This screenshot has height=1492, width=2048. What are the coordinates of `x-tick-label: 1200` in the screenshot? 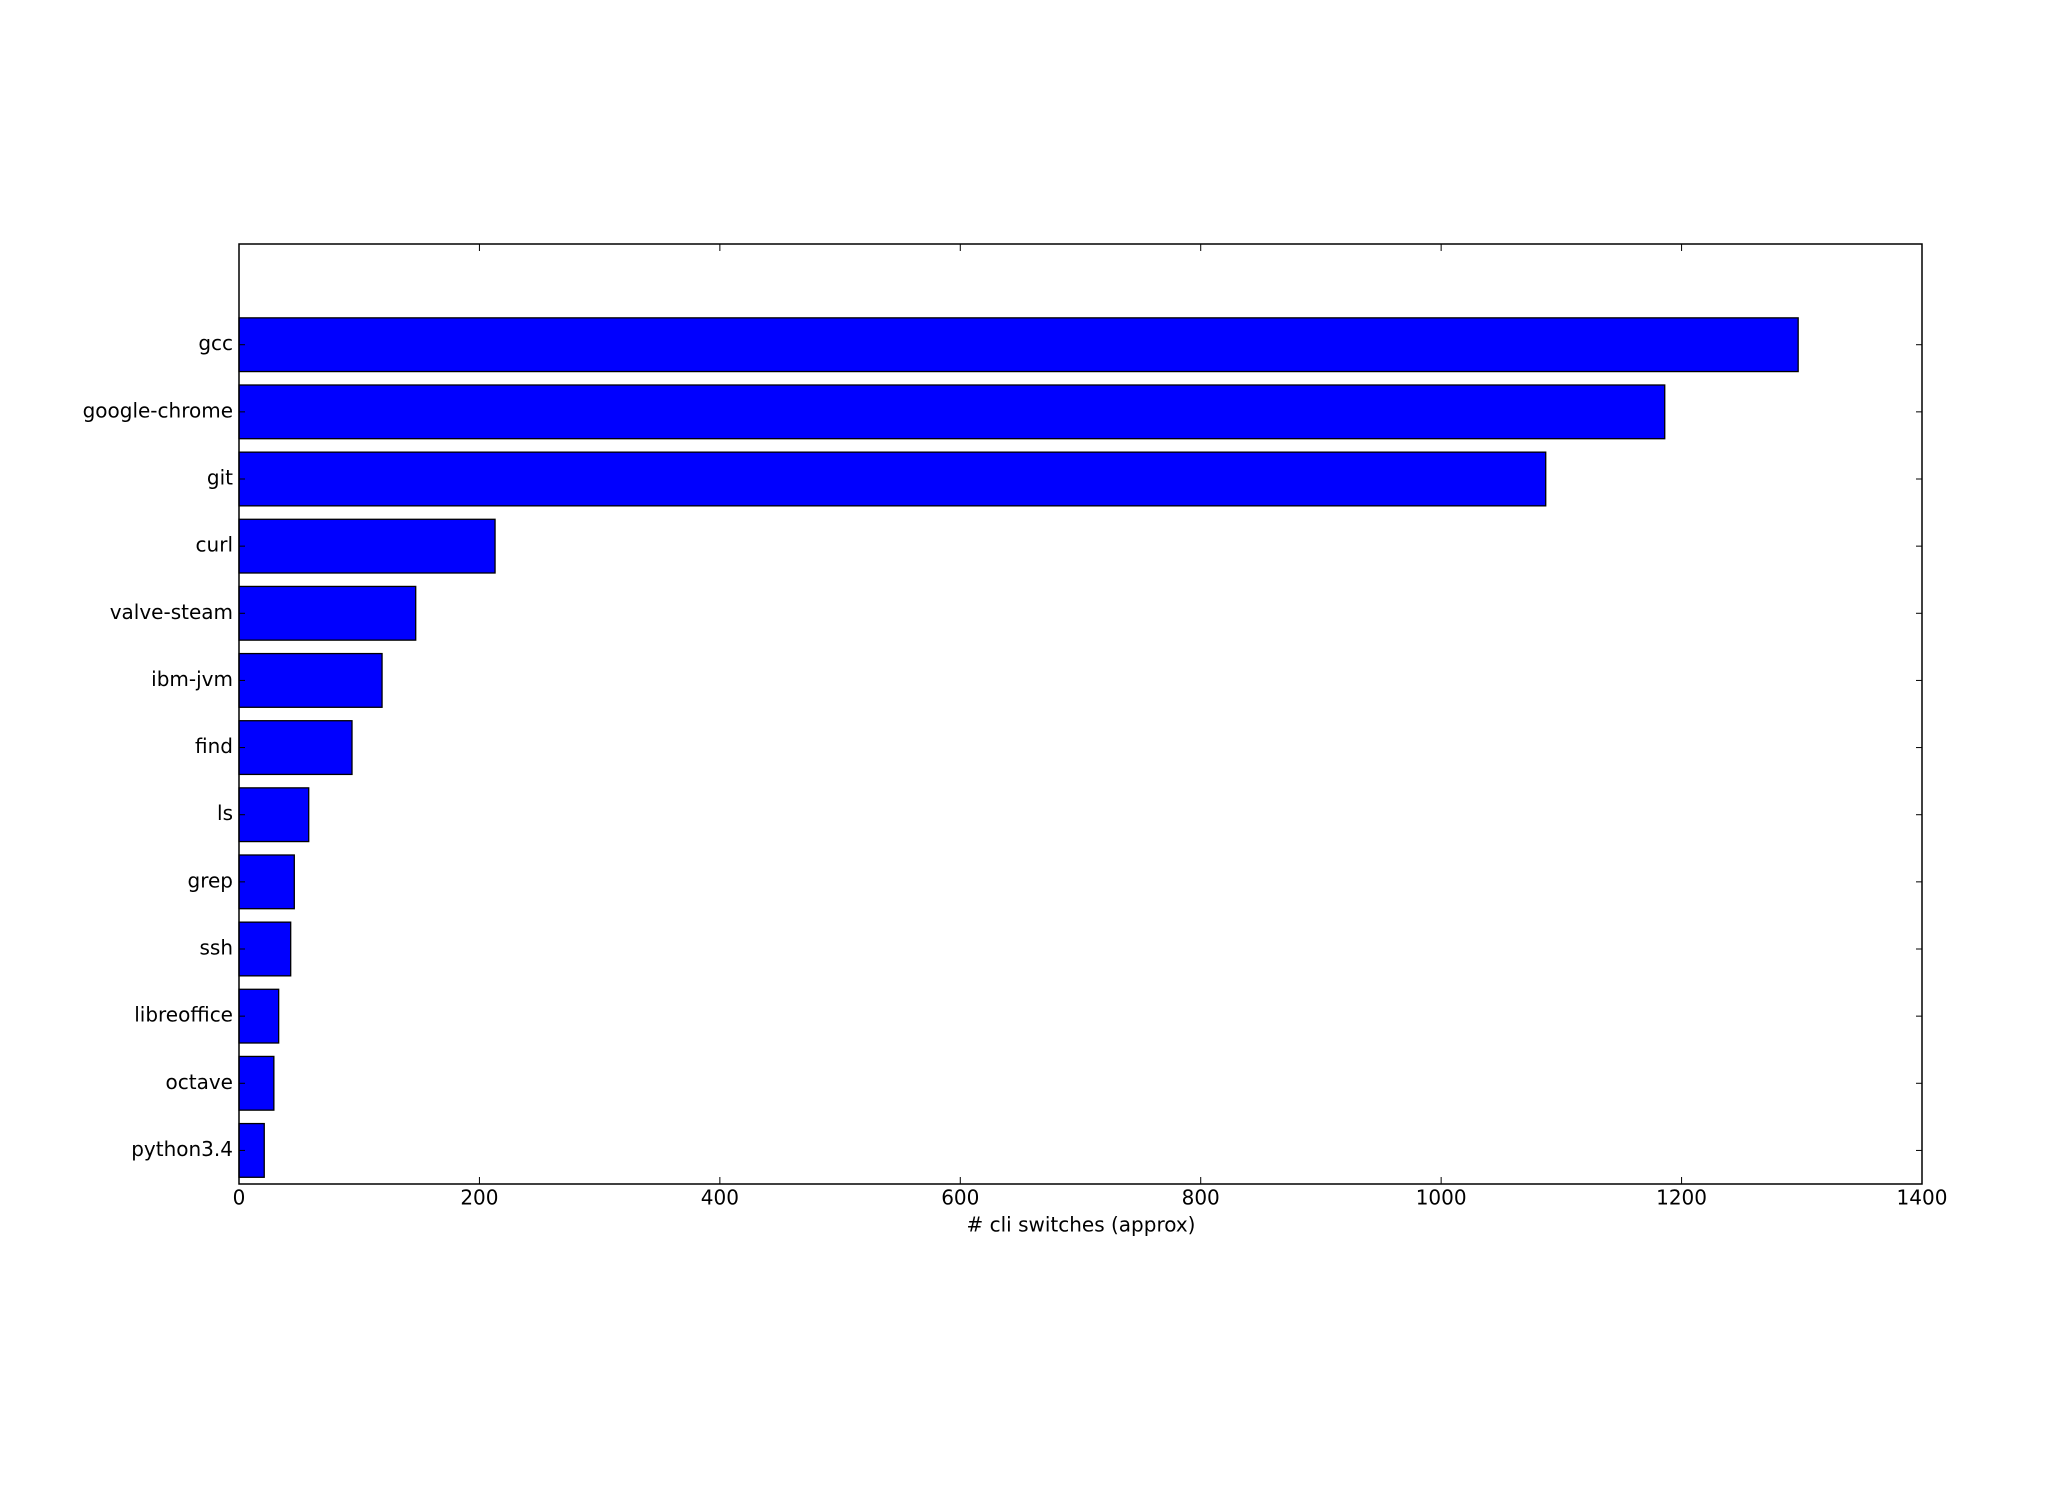 It's located at (1681, 1198).